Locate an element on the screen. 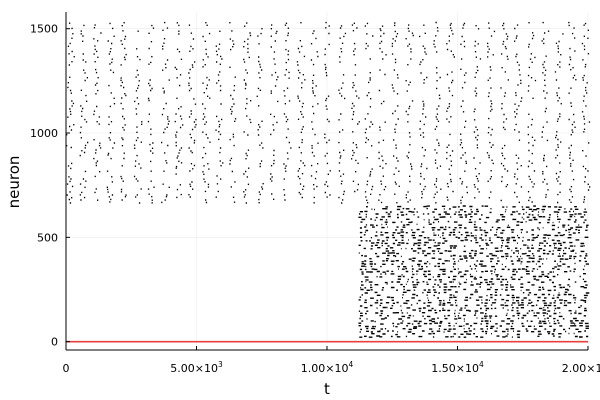  x-axis-ticks: 0 5.00×10³ 1.00×10⁴ 1.50×10⁴ 2.00×10⁴ is located at coordinates (331, 360).